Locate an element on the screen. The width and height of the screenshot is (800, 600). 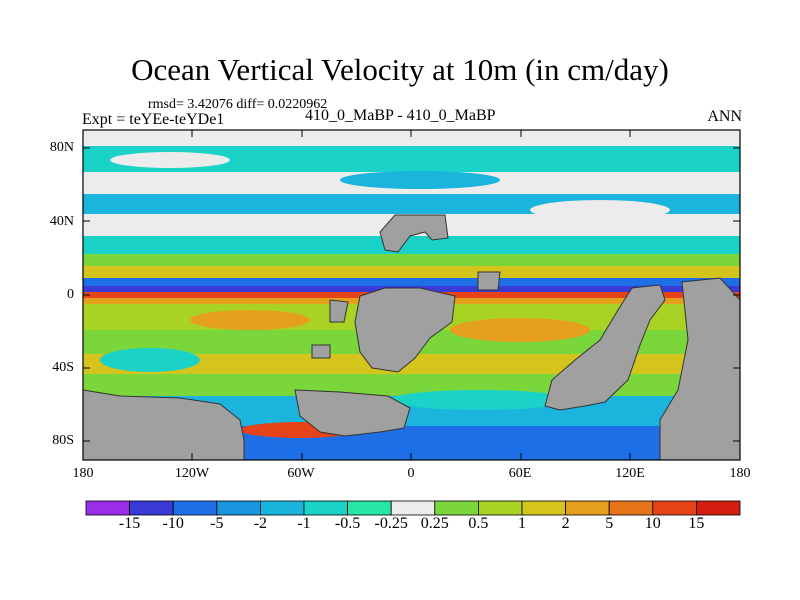
colorbar-label: 5 is located at coordinates (609, 523).